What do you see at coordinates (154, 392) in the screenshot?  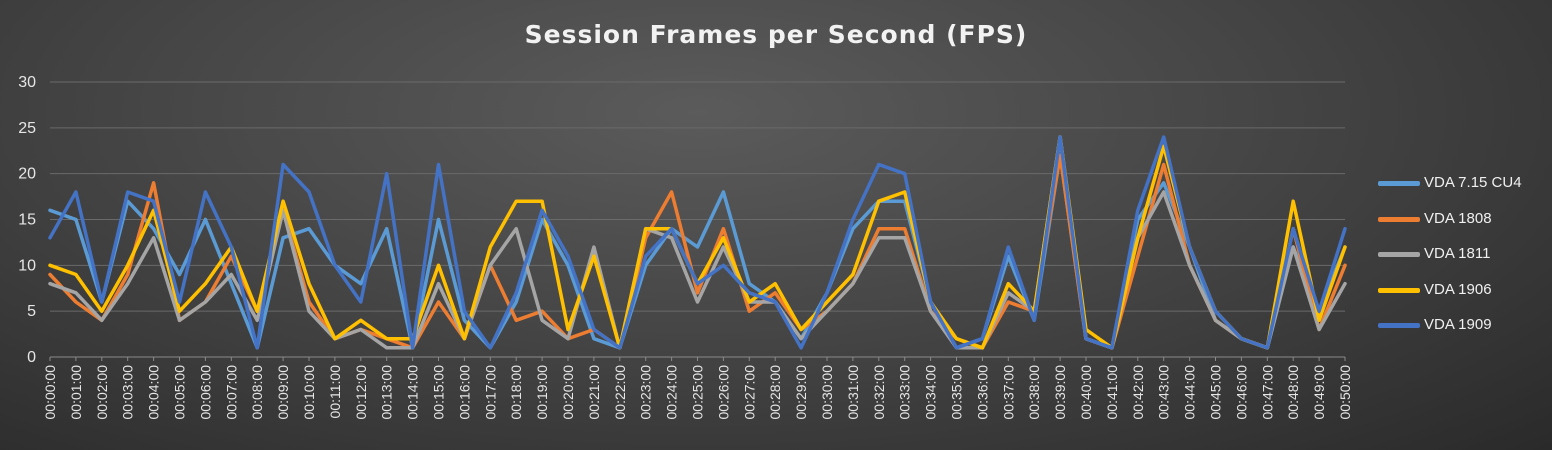 I see `x-tick-label: 00:04:00` at bounding box center [154, 392].